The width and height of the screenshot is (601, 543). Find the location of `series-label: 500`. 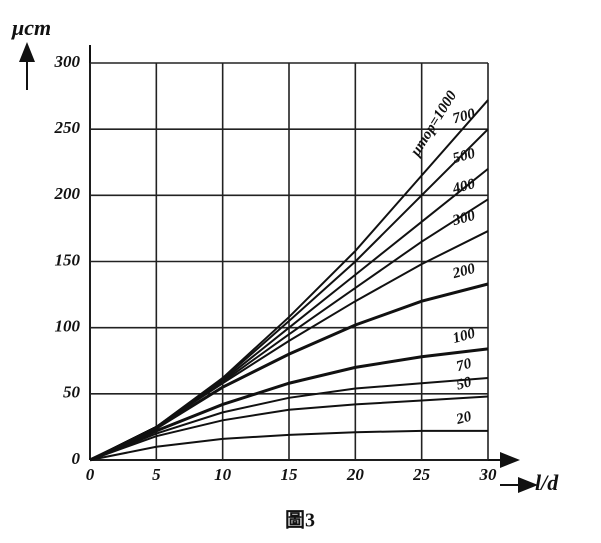

series-label: 500 is located at coordinates (464, 156).